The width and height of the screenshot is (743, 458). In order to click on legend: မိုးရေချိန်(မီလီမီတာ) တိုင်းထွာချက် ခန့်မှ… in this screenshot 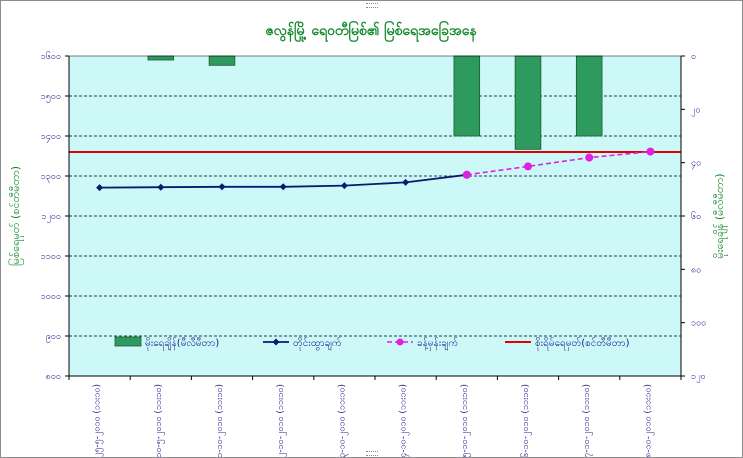, I will do `click(372, 343)`.